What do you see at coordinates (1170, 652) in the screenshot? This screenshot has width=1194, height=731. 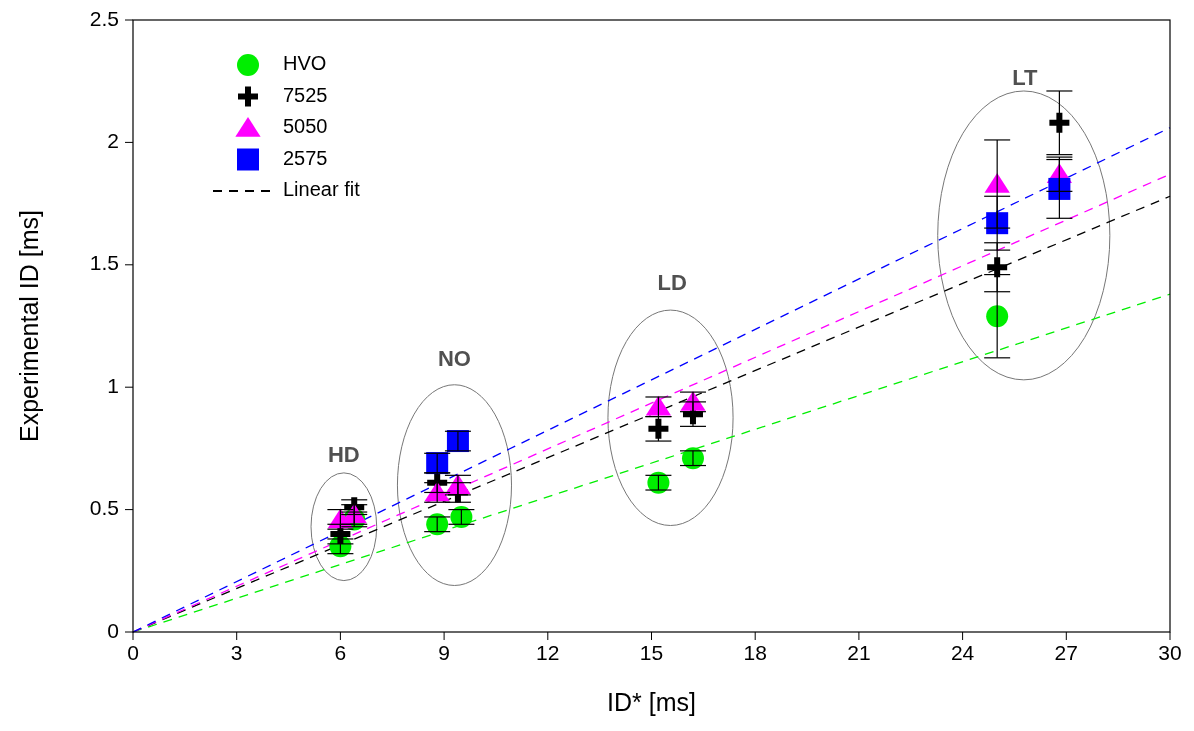 I see `x-tick-label: 30` at bounding box center [1170, 652].